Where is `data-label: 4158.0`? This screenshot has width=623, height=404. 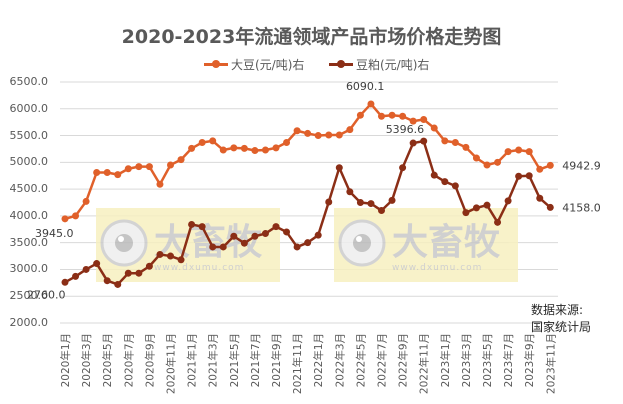
data-label: 4158.0 is located at coordinates (581, 207).